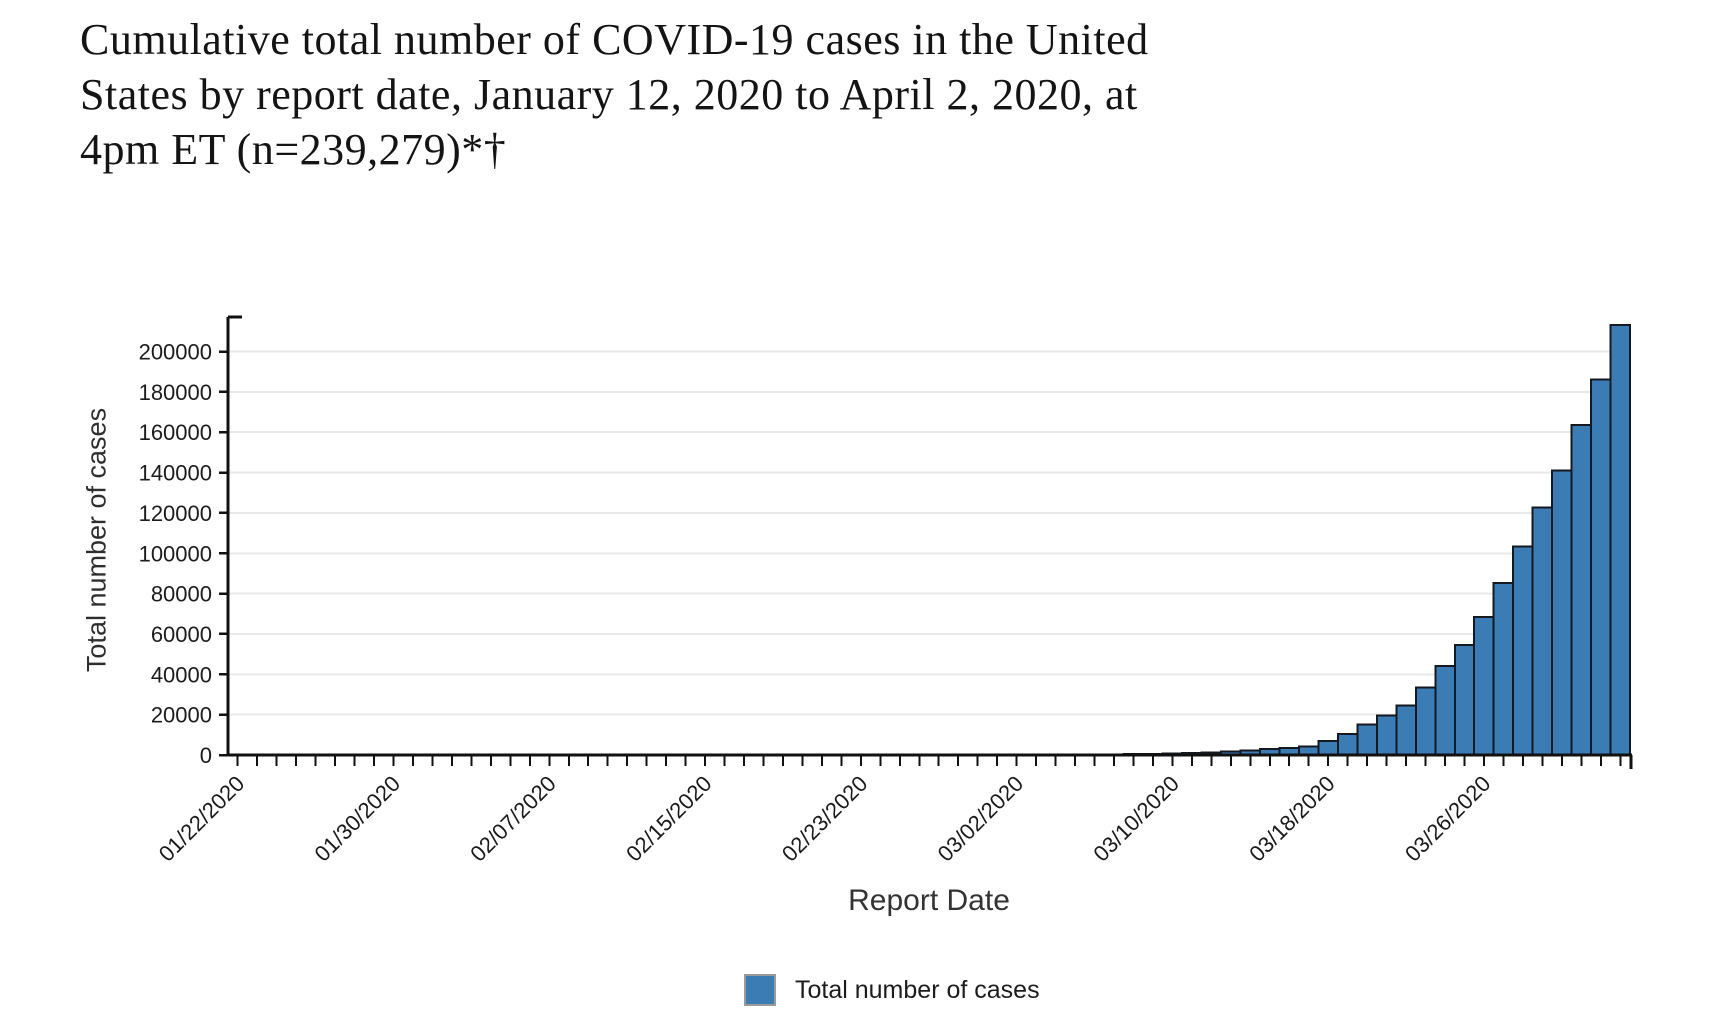 The image size is (1726, 1028). I want to click on y-tick-label: 140000, so click(175, 473).